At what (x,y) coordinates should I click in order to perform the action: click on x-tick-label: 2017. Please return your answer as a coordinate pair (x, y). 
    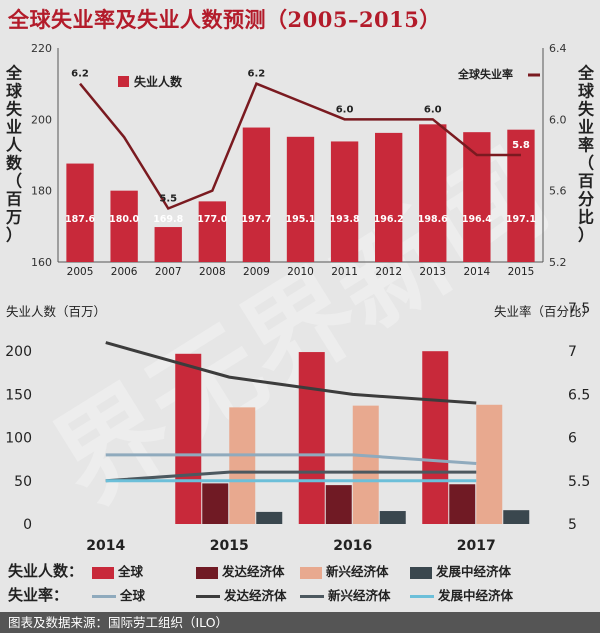
    Looking at the image, I should click on (476, 546).